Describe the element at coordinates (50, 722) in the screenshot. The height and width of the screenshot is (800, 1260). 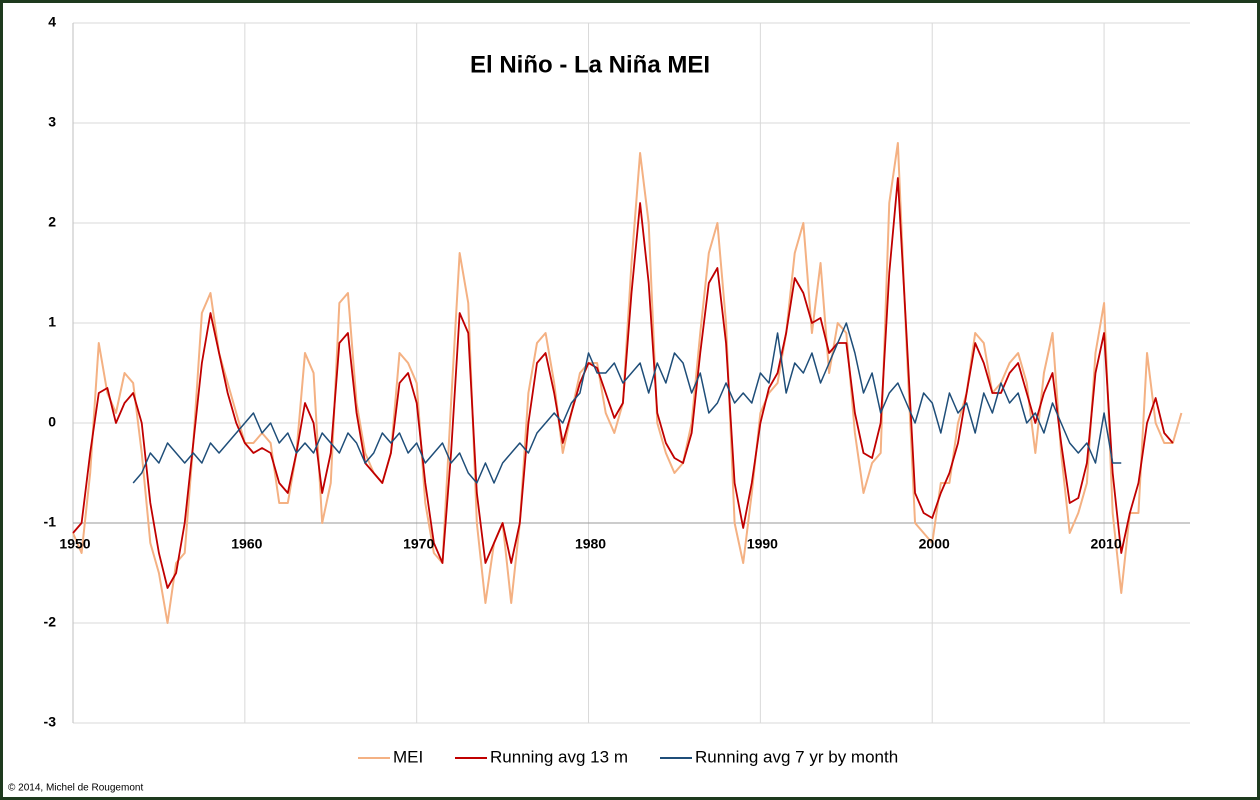
I see `y-tick-label: -3` at that location.